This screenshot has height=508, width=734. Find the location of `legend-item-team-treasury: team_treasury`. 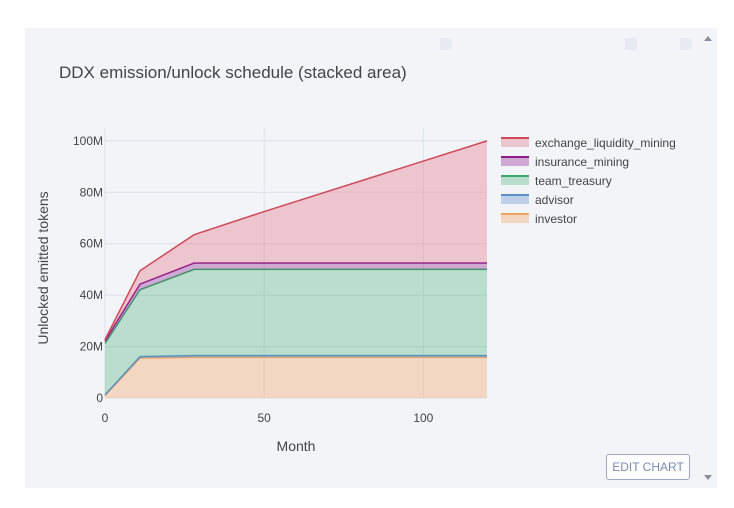

legend-item-team-treasury: team_treasury is located at coordinates (556, 181).